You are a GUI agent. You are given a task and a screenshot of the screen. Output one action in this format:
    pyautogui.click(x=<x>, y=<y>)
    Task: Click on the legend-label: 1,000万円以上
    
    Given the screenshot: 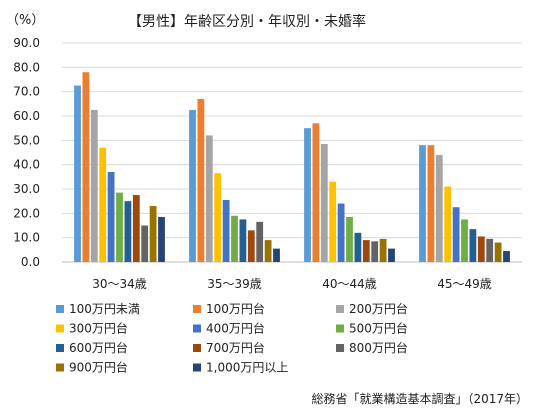 What is the action you would take?
    pyautogui.click(x=247, y=368)
    